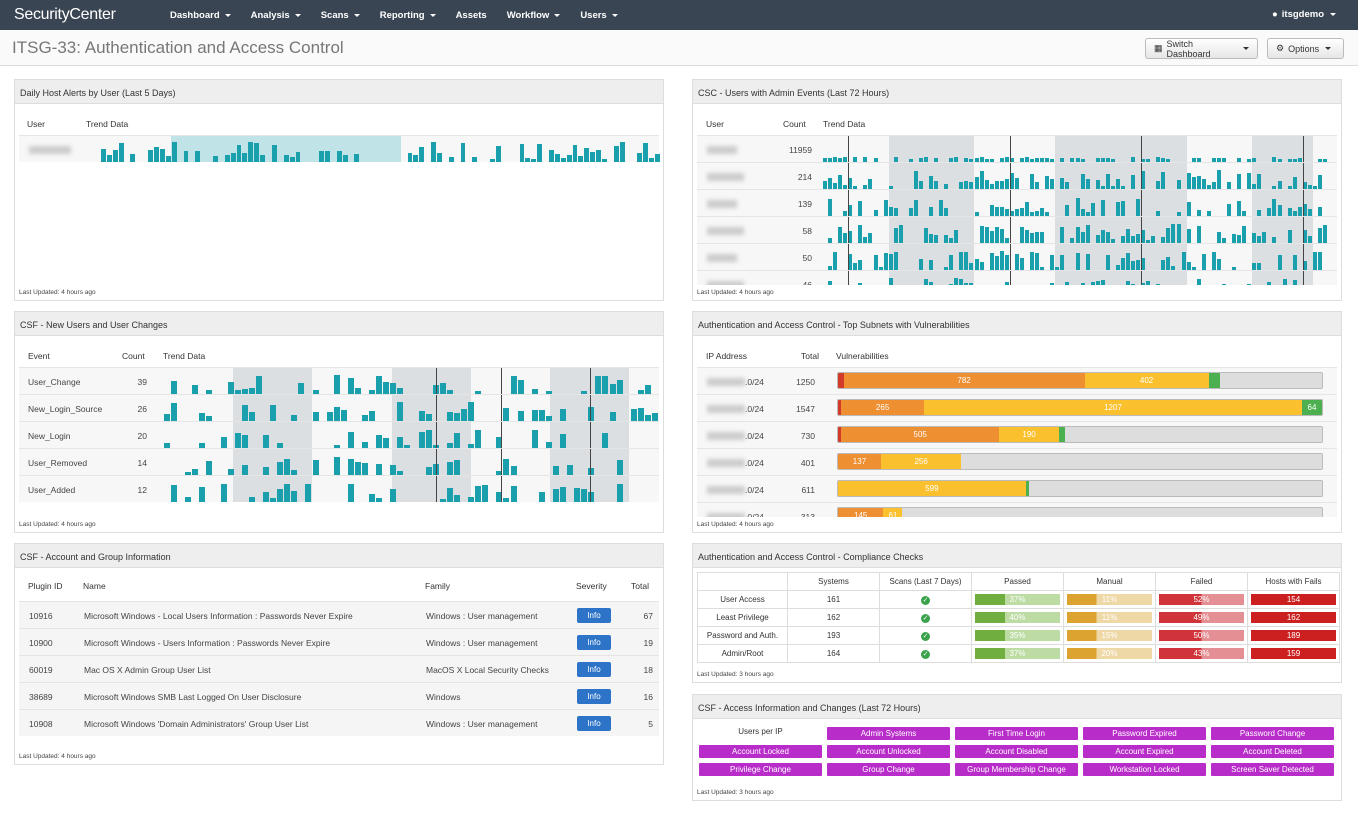  What do you see at coordinates (339, 488) in the screenshot?
I see `table-row: User_Added 12` at bounding box center [339, 488].